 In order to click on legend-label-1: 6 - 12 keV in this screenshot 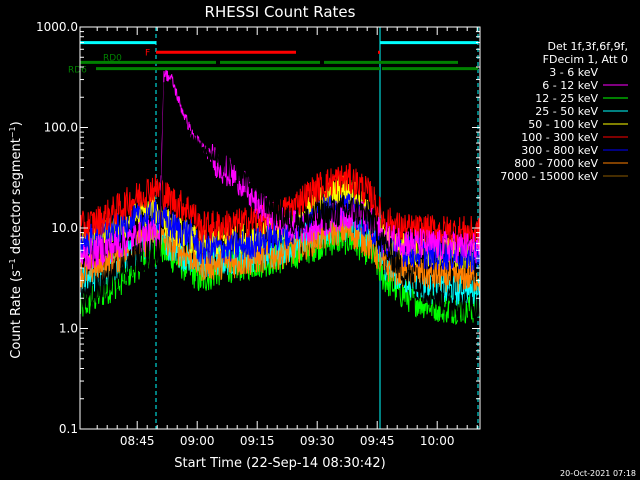, I will do `click(570, 85)`.